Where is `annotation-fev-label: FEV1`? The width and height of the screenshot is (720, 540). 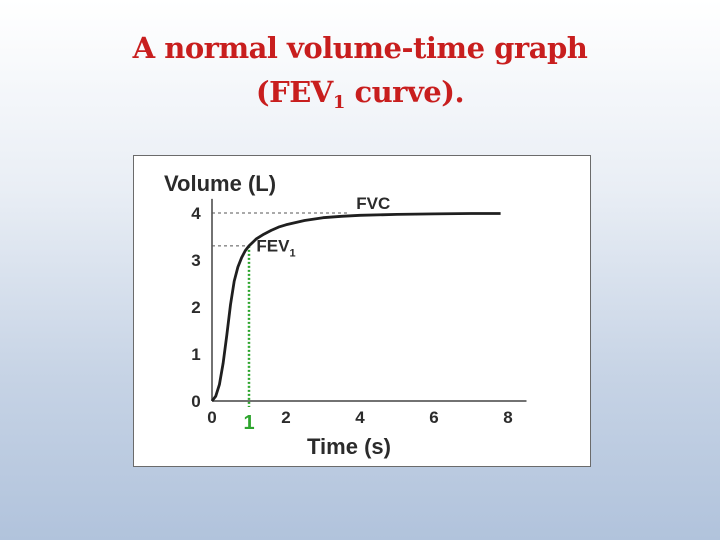 annotation-fev-label: FEV1 is located at coordinates (275, 247).